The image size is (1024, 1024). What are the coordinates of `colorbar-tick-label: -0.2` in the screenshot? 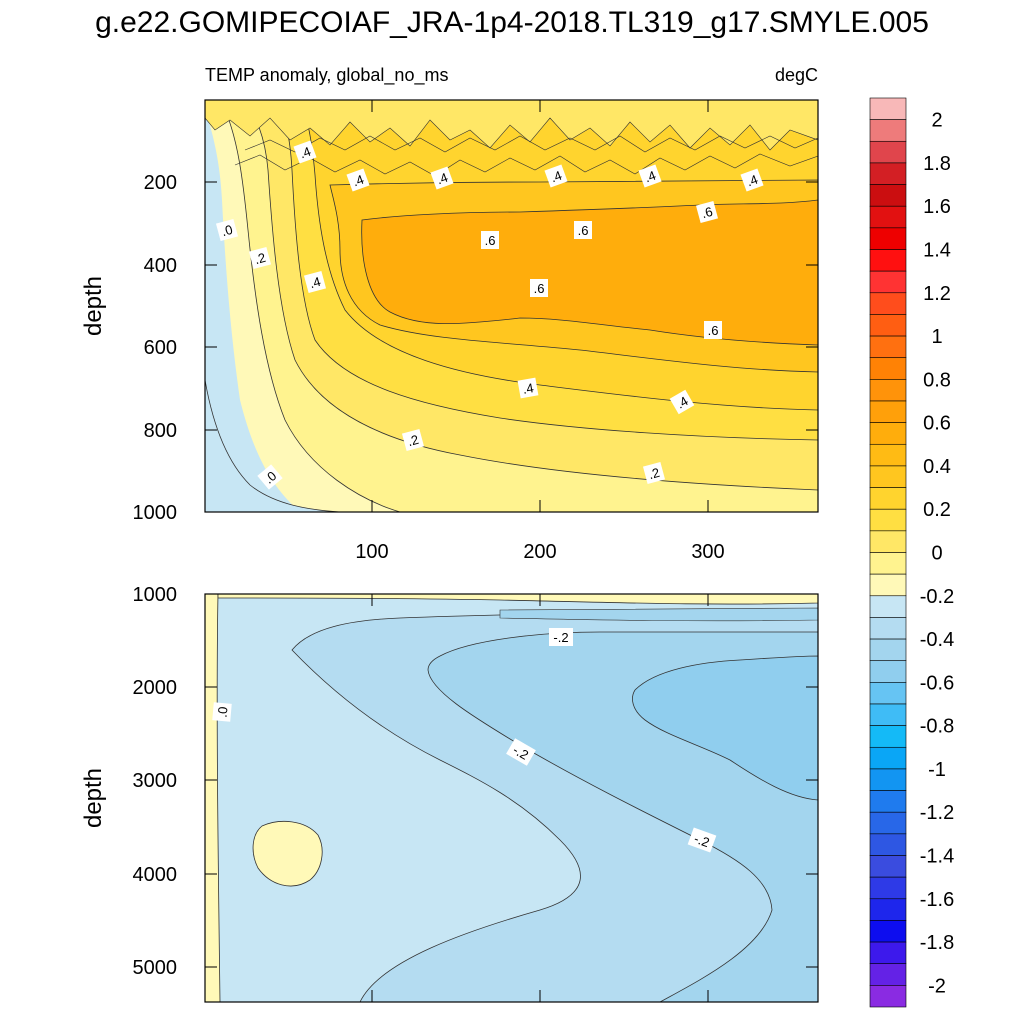 It's located at (937, 597).